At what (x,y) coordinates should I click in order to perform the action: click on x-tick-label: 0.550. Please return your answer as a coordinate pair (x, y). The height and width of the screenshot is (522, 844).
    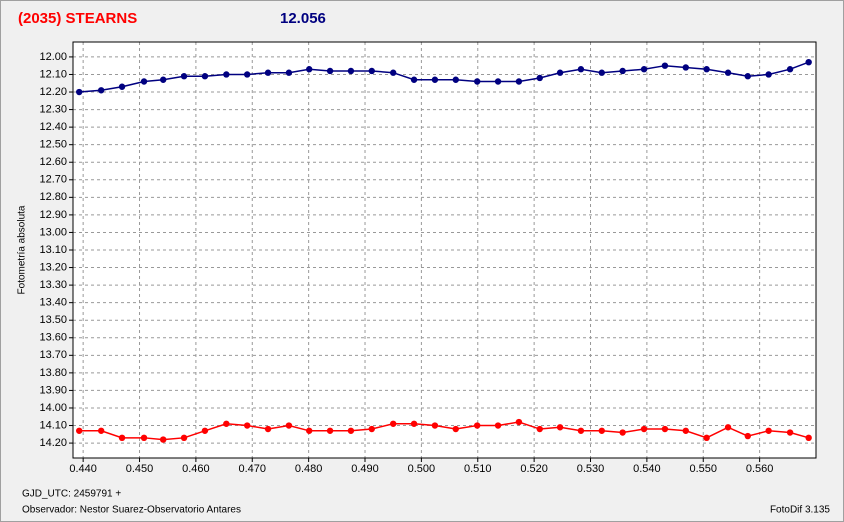
    Looking at the image, I should click on (703, 469).